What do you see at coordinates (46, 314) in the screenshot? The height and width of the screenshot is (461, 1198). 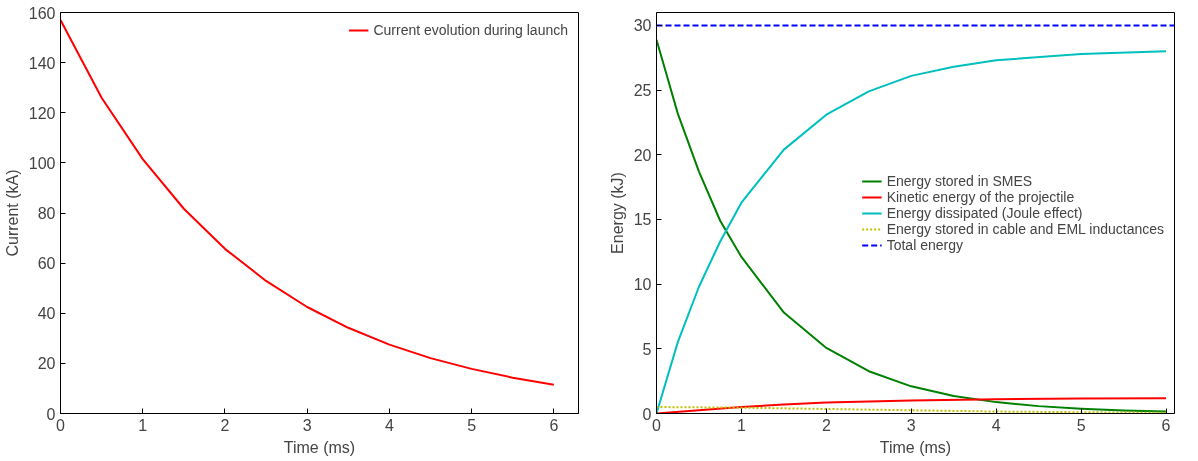 I see `y-tick-label: 40` at bounding box center [46, 314].